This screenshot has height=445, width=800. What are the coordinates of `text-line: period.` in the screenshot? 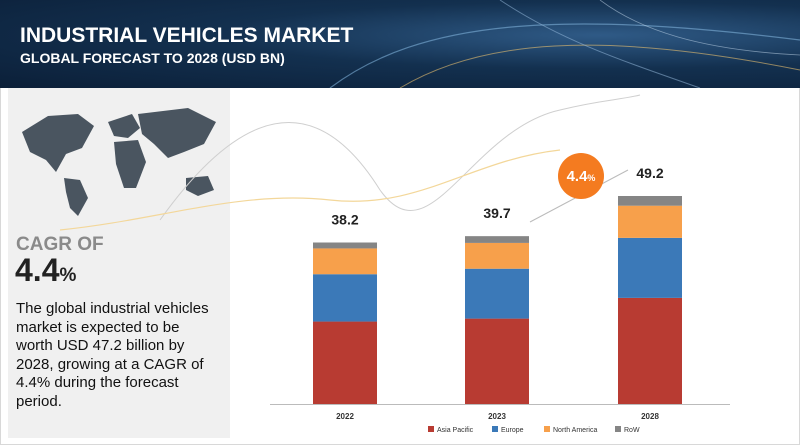 It's located at (39, 401).